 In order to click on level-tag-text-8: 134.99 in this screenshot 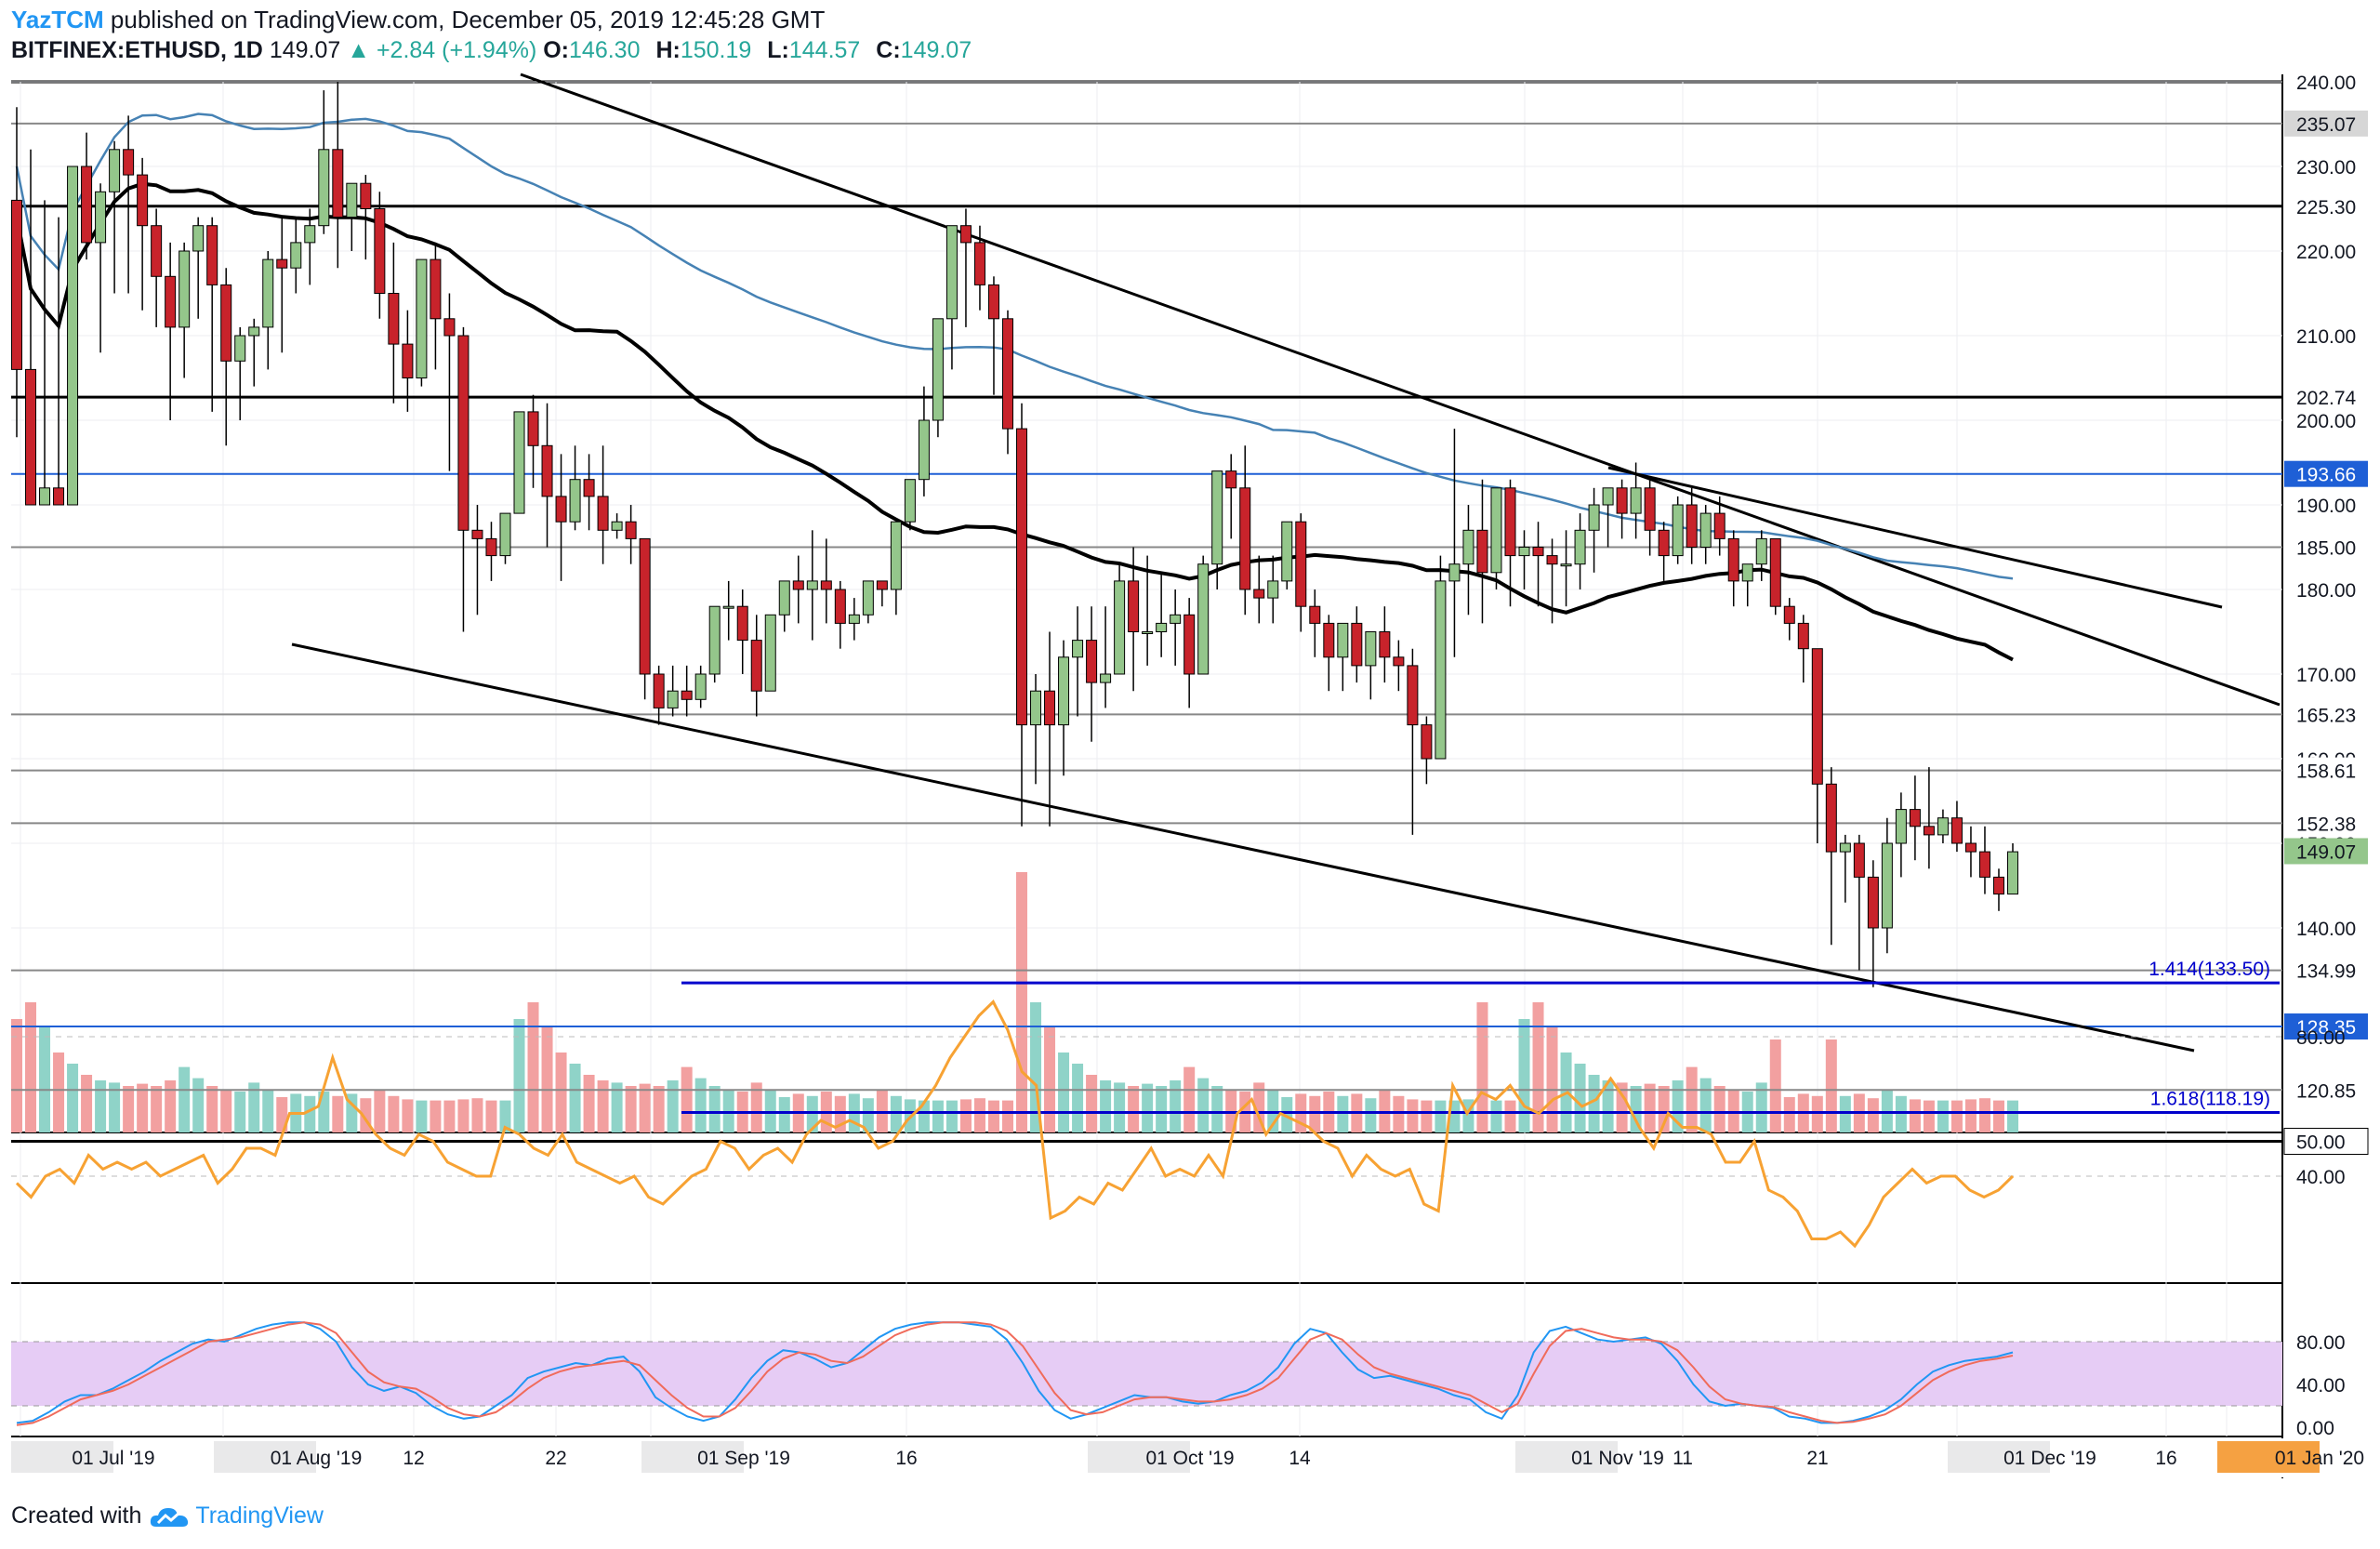, I will do `click(2326, 972)`.